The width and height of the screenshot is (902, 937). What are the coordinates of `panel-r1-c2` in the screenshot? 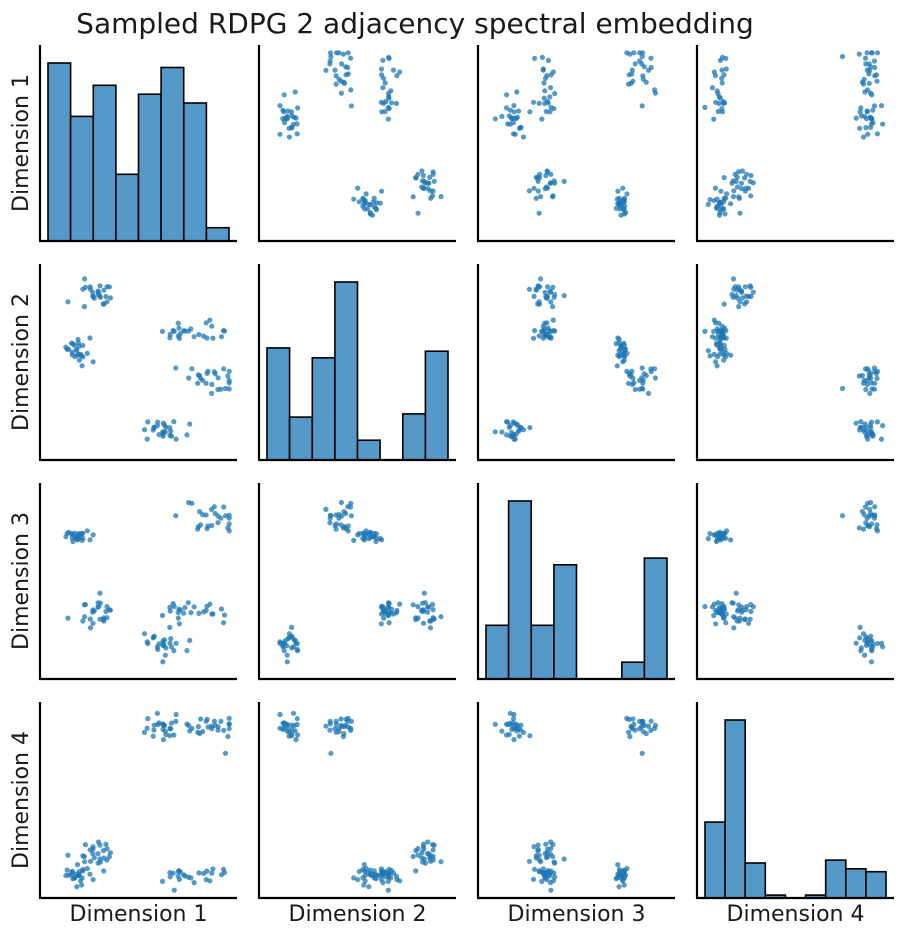 It's located at (356, 144).